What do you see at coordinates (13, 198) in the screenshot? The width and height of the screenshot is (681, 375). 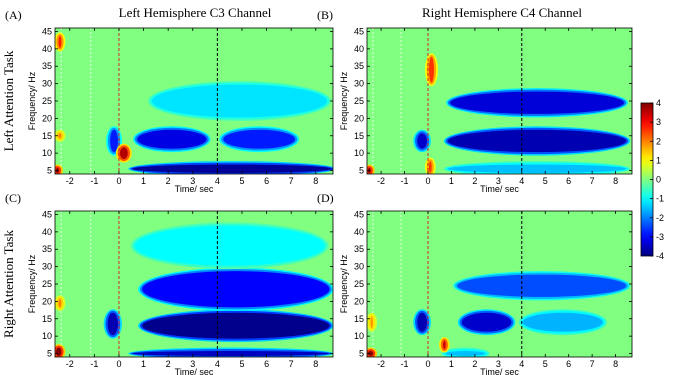 I see `panel-label: (C)` at bounding box center [13, 198].